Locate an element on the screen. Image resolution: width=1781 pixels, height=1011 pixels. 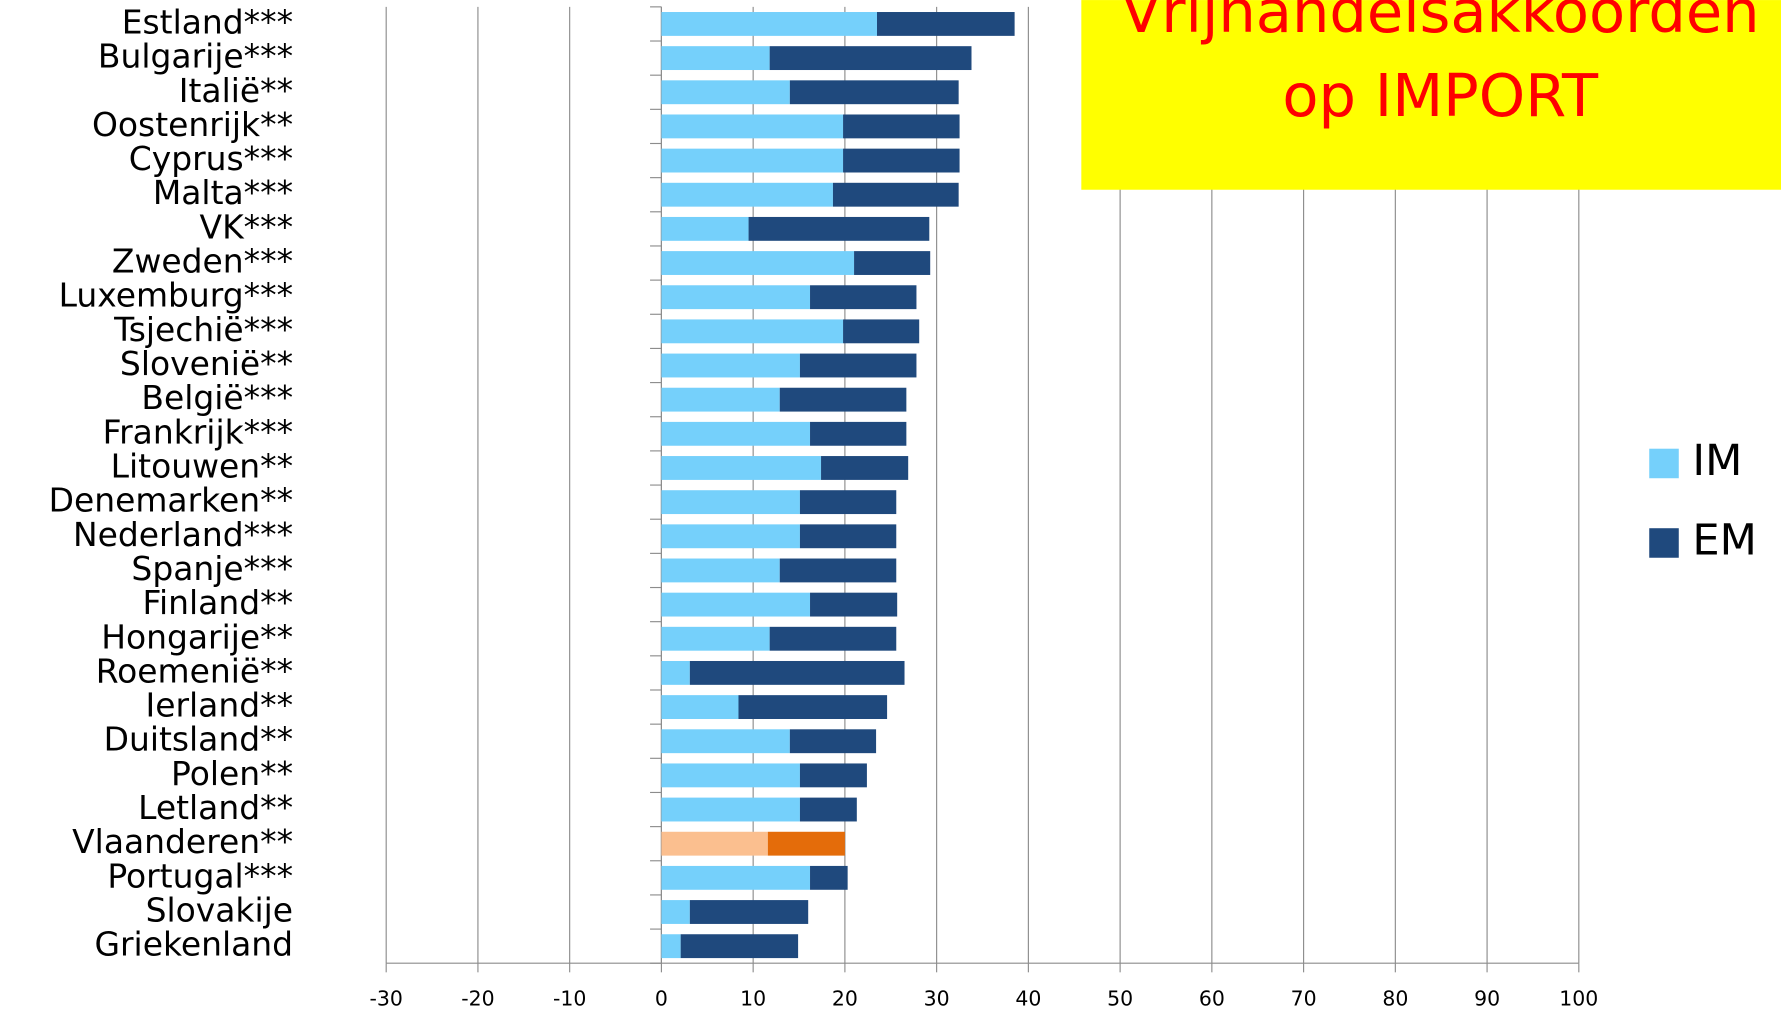
y-tick-label: Italië** is located at coordinates (236, 90).